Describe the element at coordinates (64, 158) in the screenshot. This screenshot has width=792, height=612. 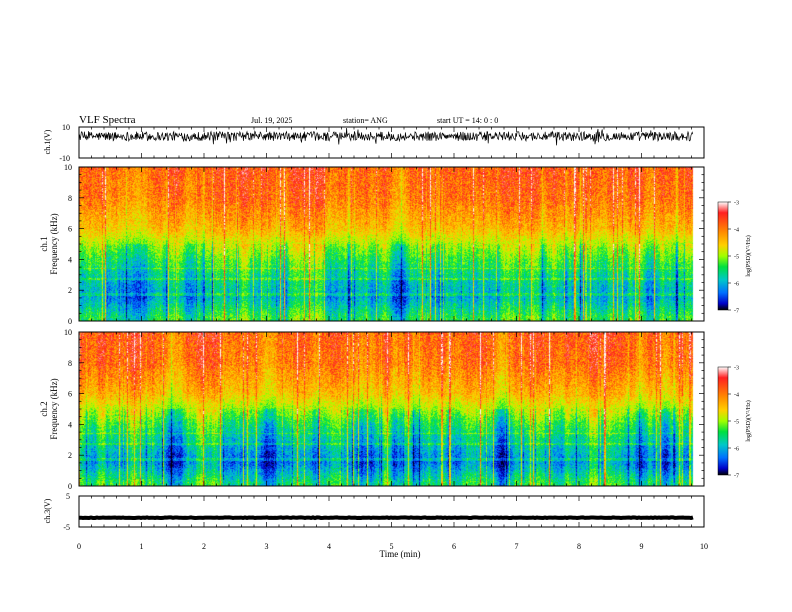
I see `ch1-ytick-bottom: -10` at that location.